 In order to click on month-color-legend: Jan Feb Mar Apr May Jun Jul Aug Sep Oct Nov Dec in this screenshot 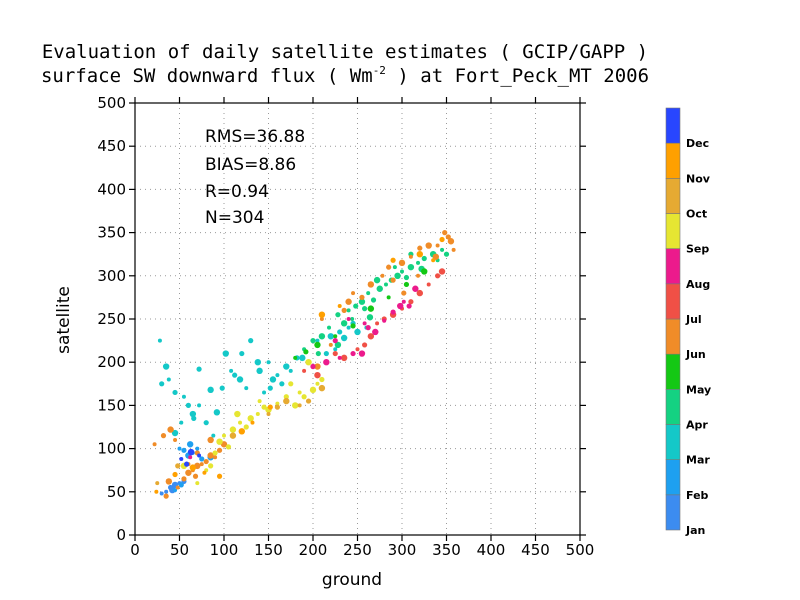, I will do `click(688, 322)`.